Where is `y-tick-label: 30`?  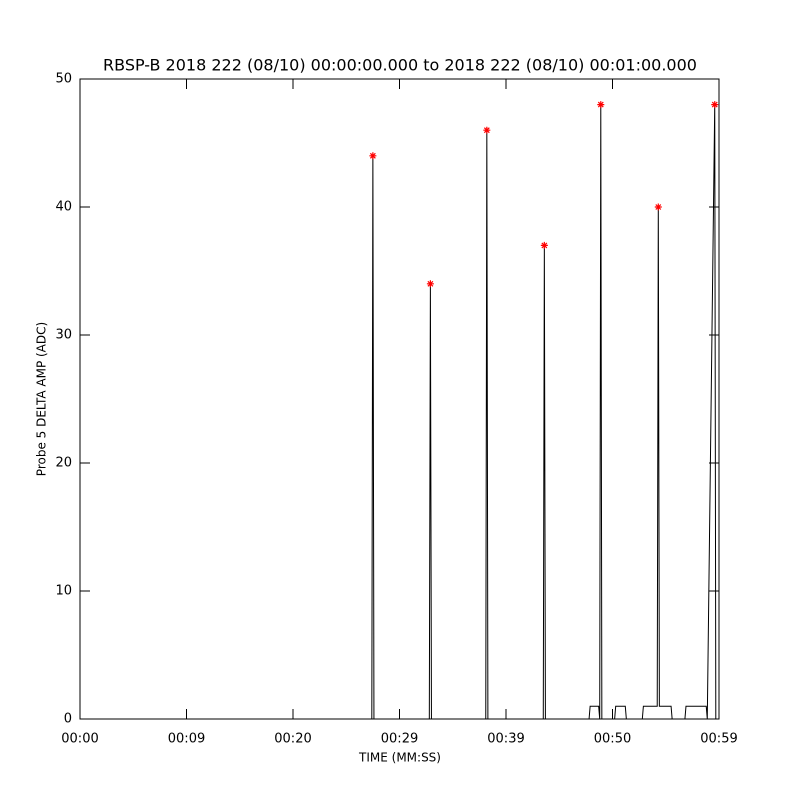
y-tick-label: 30 is located at coordinates (63, 335).